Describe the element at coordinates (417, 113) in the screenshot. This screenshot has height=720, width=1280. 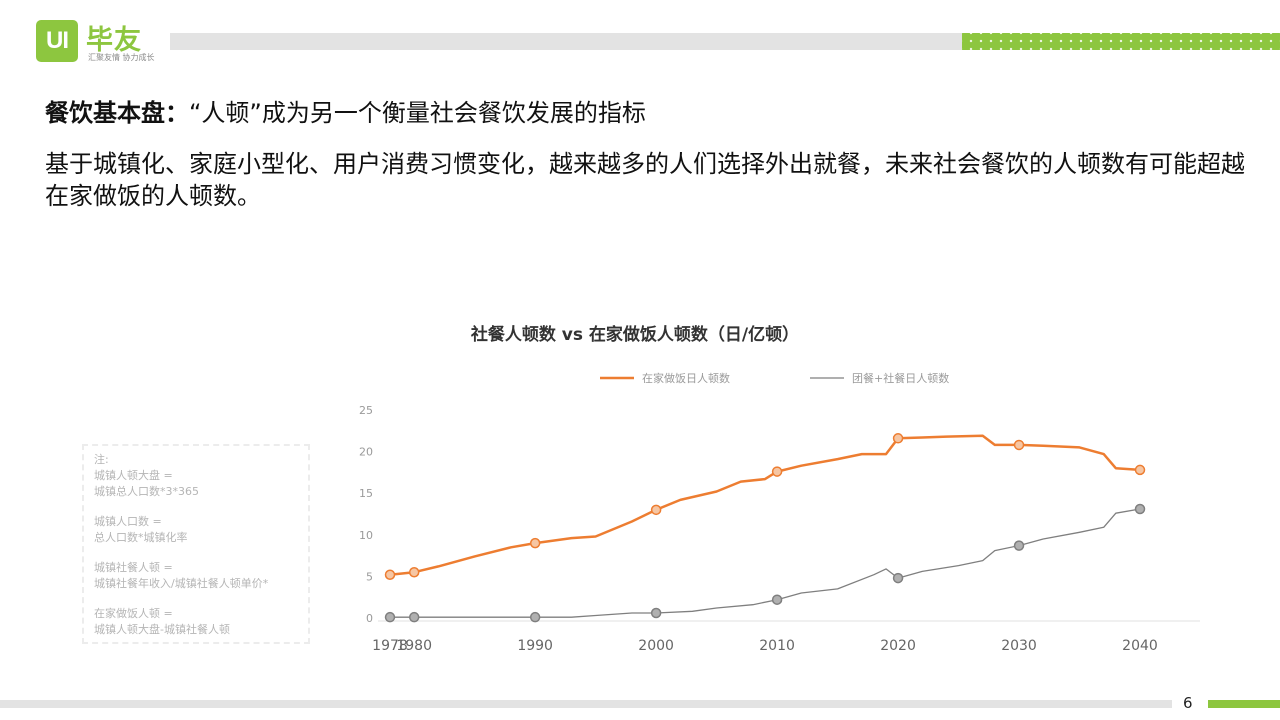
I see `title-text: “人顿”成为另一个衡量社会餐饮发展的指标` at that location.